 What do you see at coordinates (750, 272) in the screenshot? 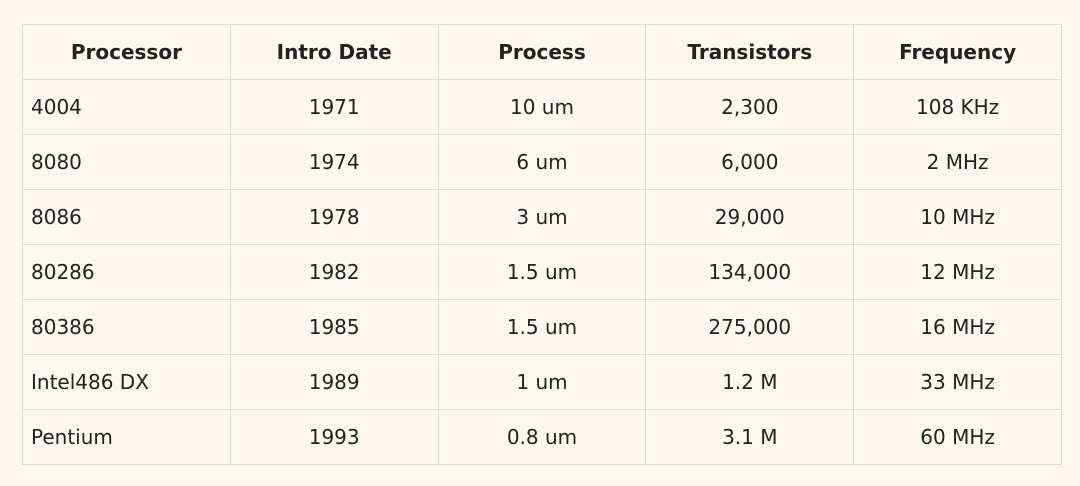
I see `table-cell: 134,000` at bounding box center [750, 272].